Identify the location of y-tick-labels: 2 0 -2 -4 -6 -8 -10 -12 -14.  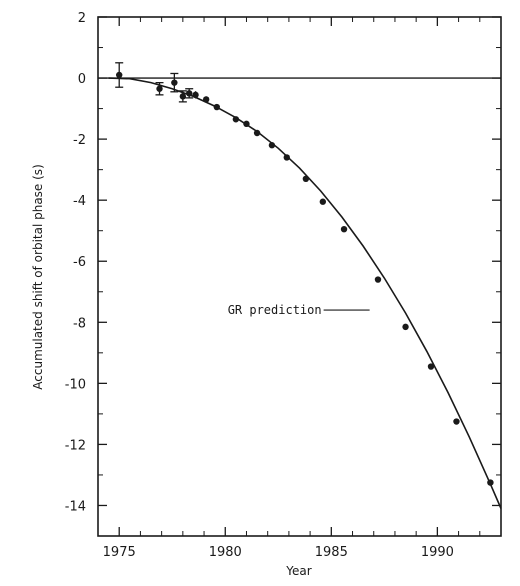
(75, 262).